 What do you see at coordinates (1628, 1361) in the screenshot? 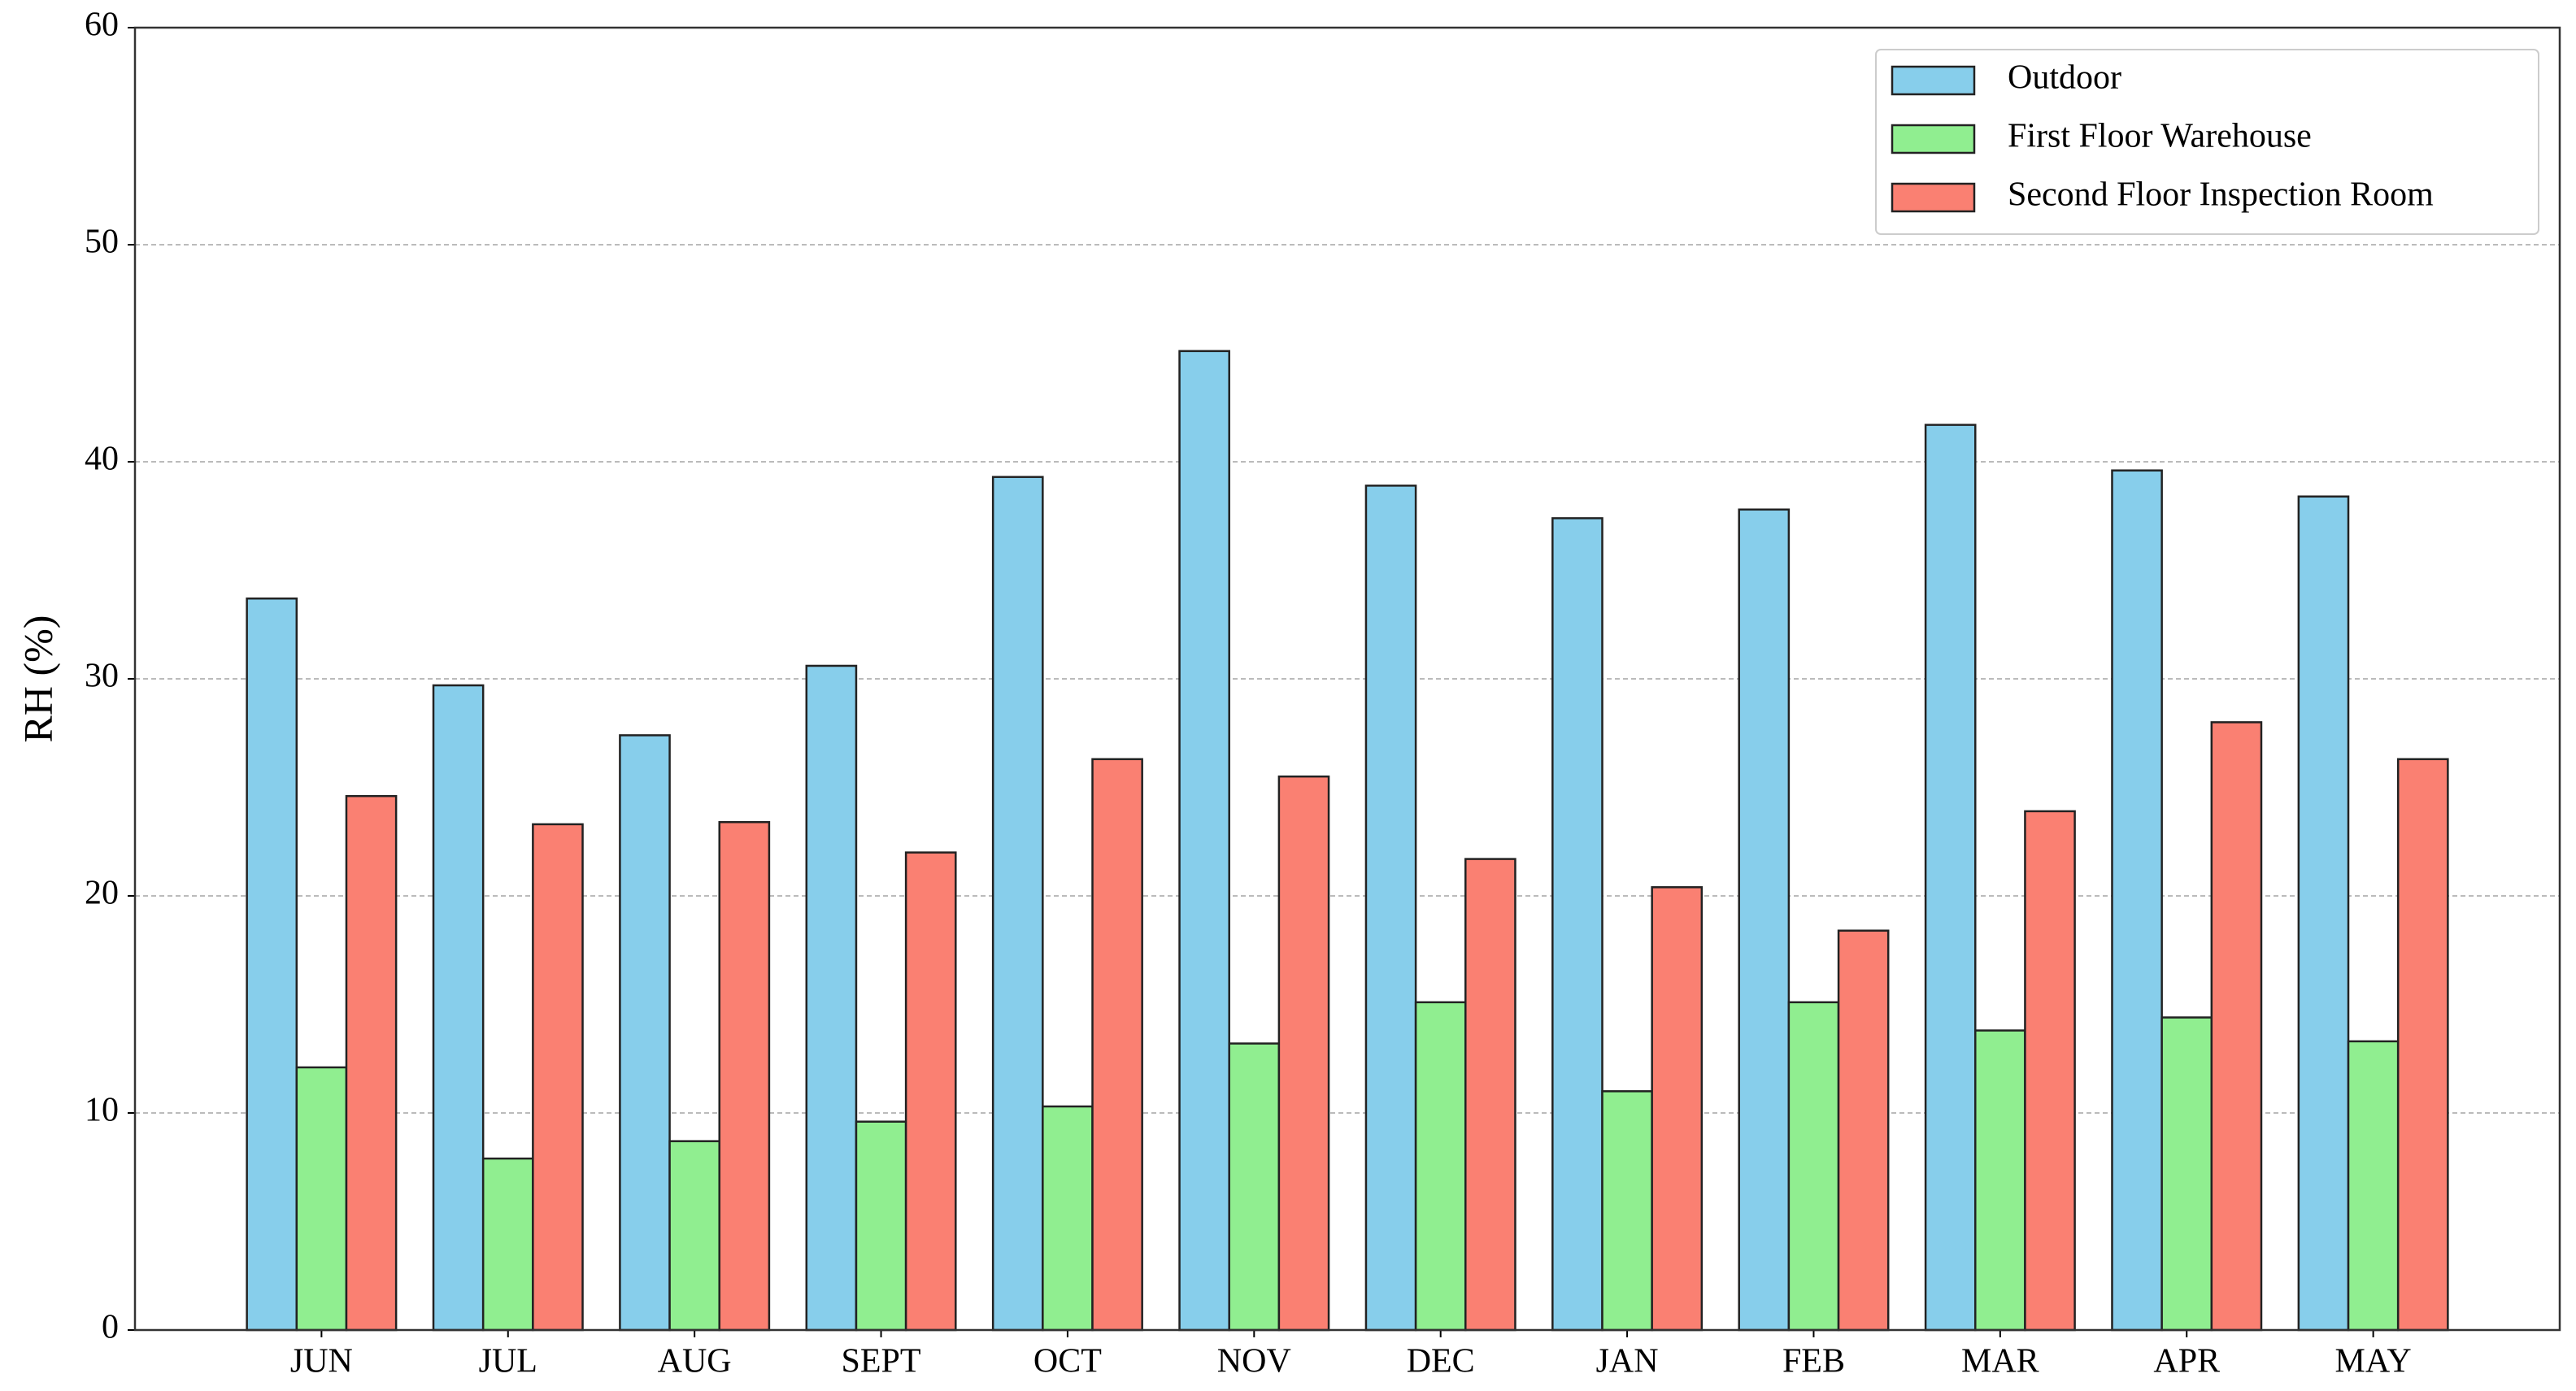
I see `x-tick-label: JAN` at bounding box center [1628, 1361].